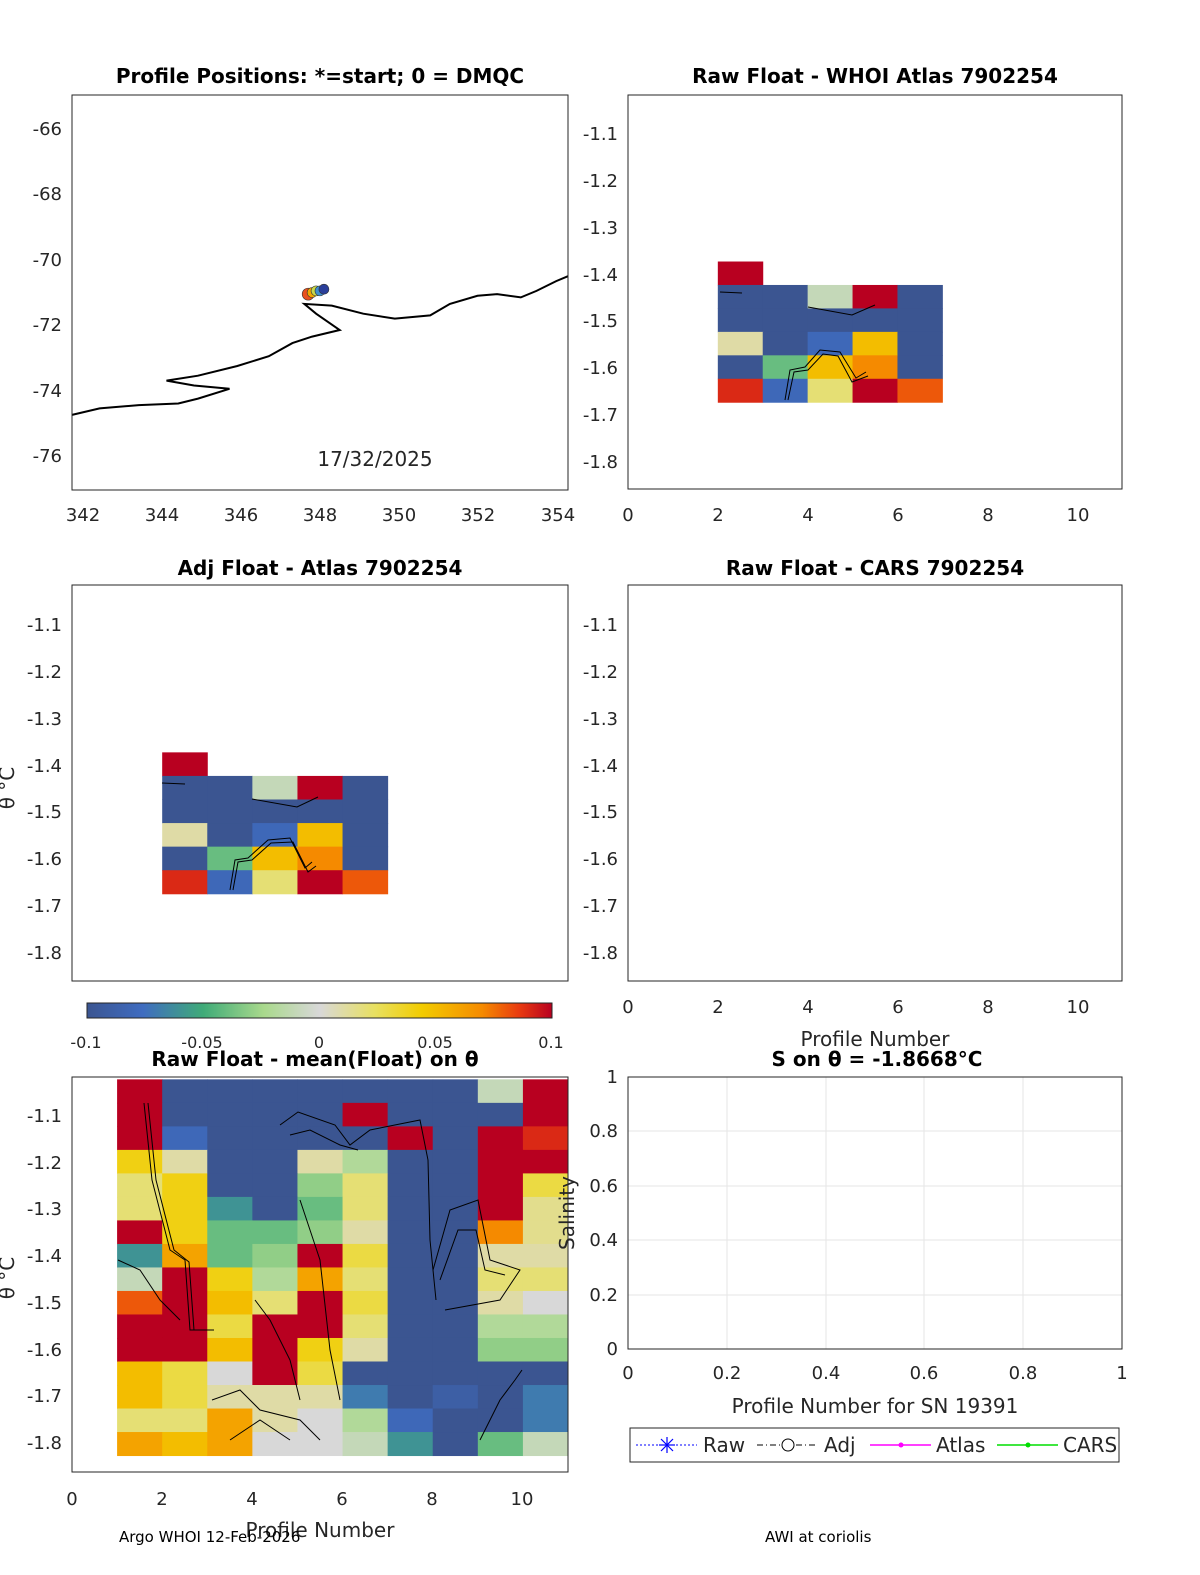  What do you see at coordinates (727, 1373) in the screenshot?
I see `salinity-xtick: 0.2` at bounding box center [727, 1373].